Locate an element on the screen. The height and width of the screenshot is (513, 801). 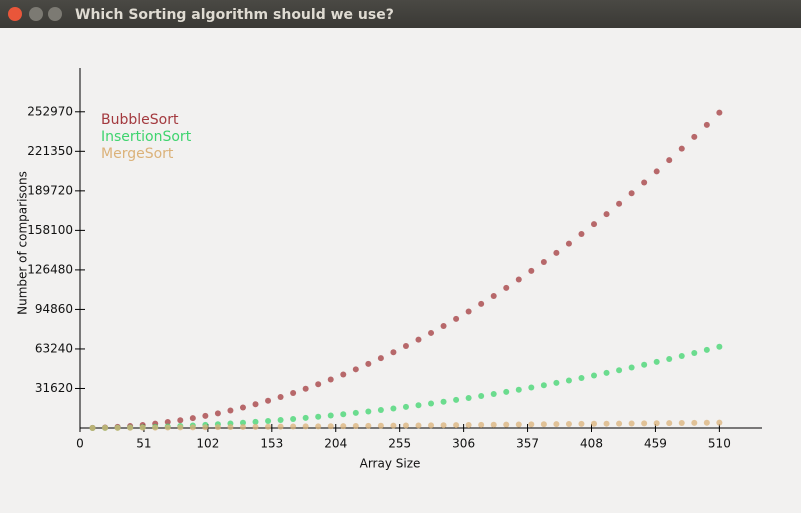
x-tick-label: 255 is located at coordinates (399, 444).